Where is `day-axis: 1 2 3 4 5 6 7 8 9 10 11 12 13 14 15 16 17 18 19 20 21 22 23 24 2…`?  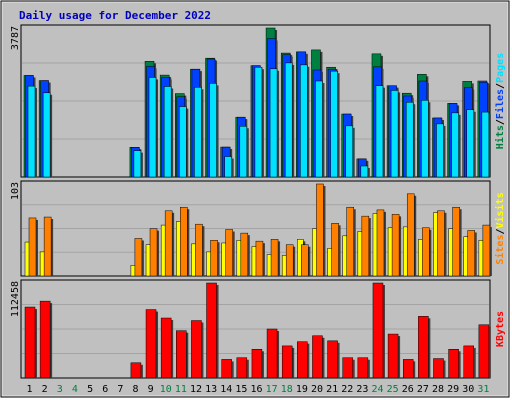
day-axis: 1 2 3 4 5 6 7 8 9 10 11 12 13 14 15 16 17 18 19 20 21 22 23 24 2… is located at coordinates (258, 389).